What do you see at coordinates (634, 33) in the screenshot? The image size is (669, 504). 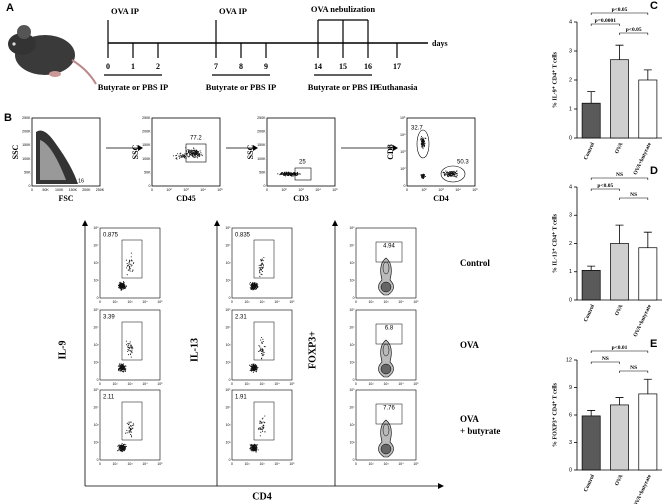 I see `significance-bracket` at bounding box center [634, 33].